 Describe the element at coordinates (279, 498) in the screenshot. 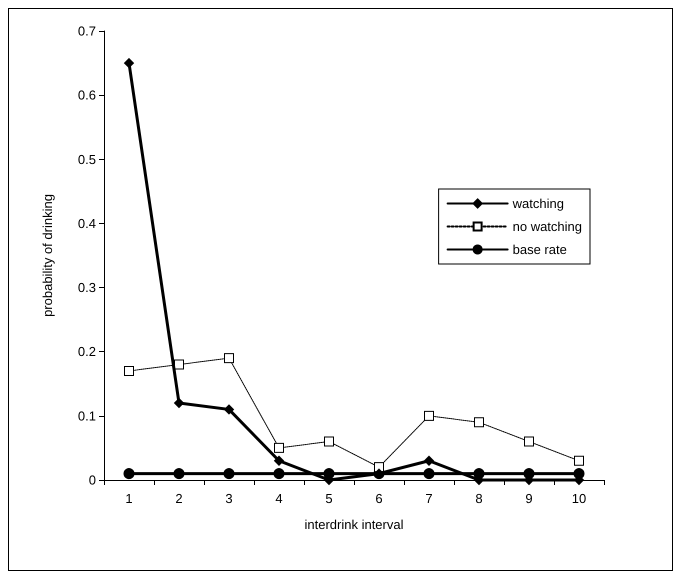

I see `x-tick-label: 4` at that location.